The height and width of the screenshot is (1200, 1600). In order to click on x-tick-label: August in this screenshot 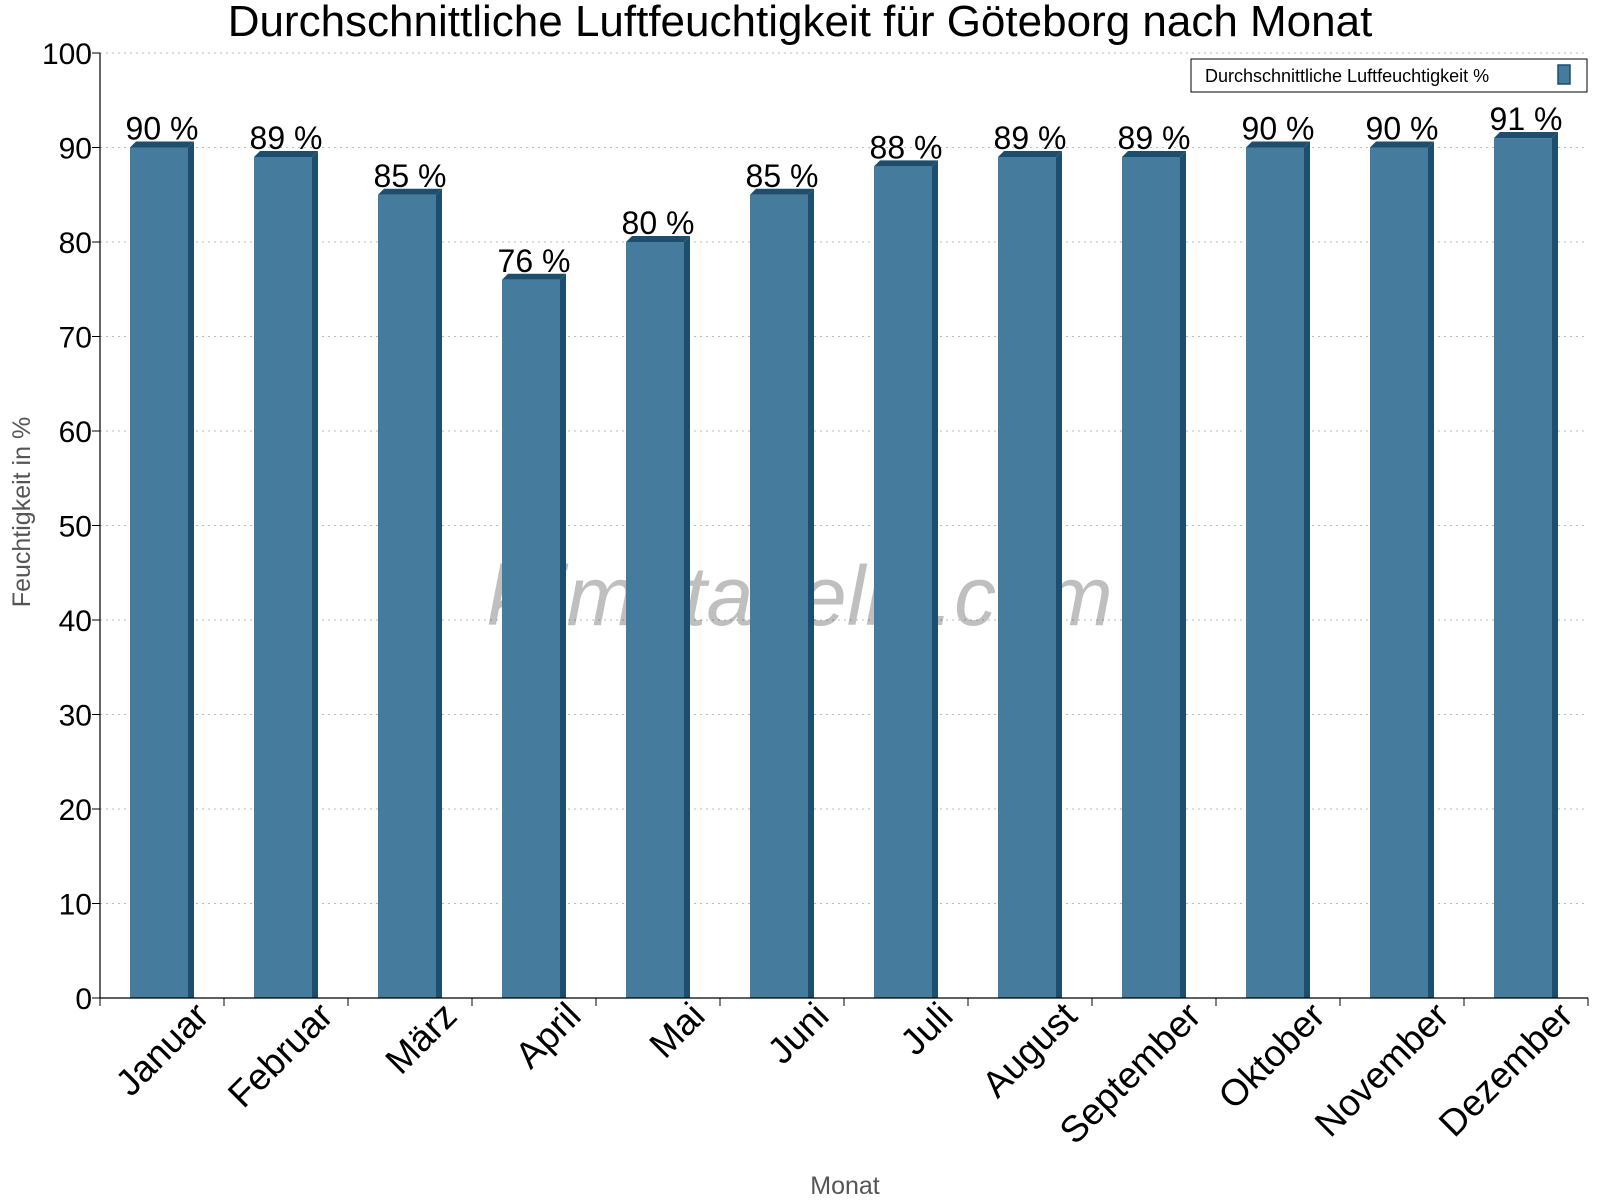, I will do `click(1029, 1049)`.